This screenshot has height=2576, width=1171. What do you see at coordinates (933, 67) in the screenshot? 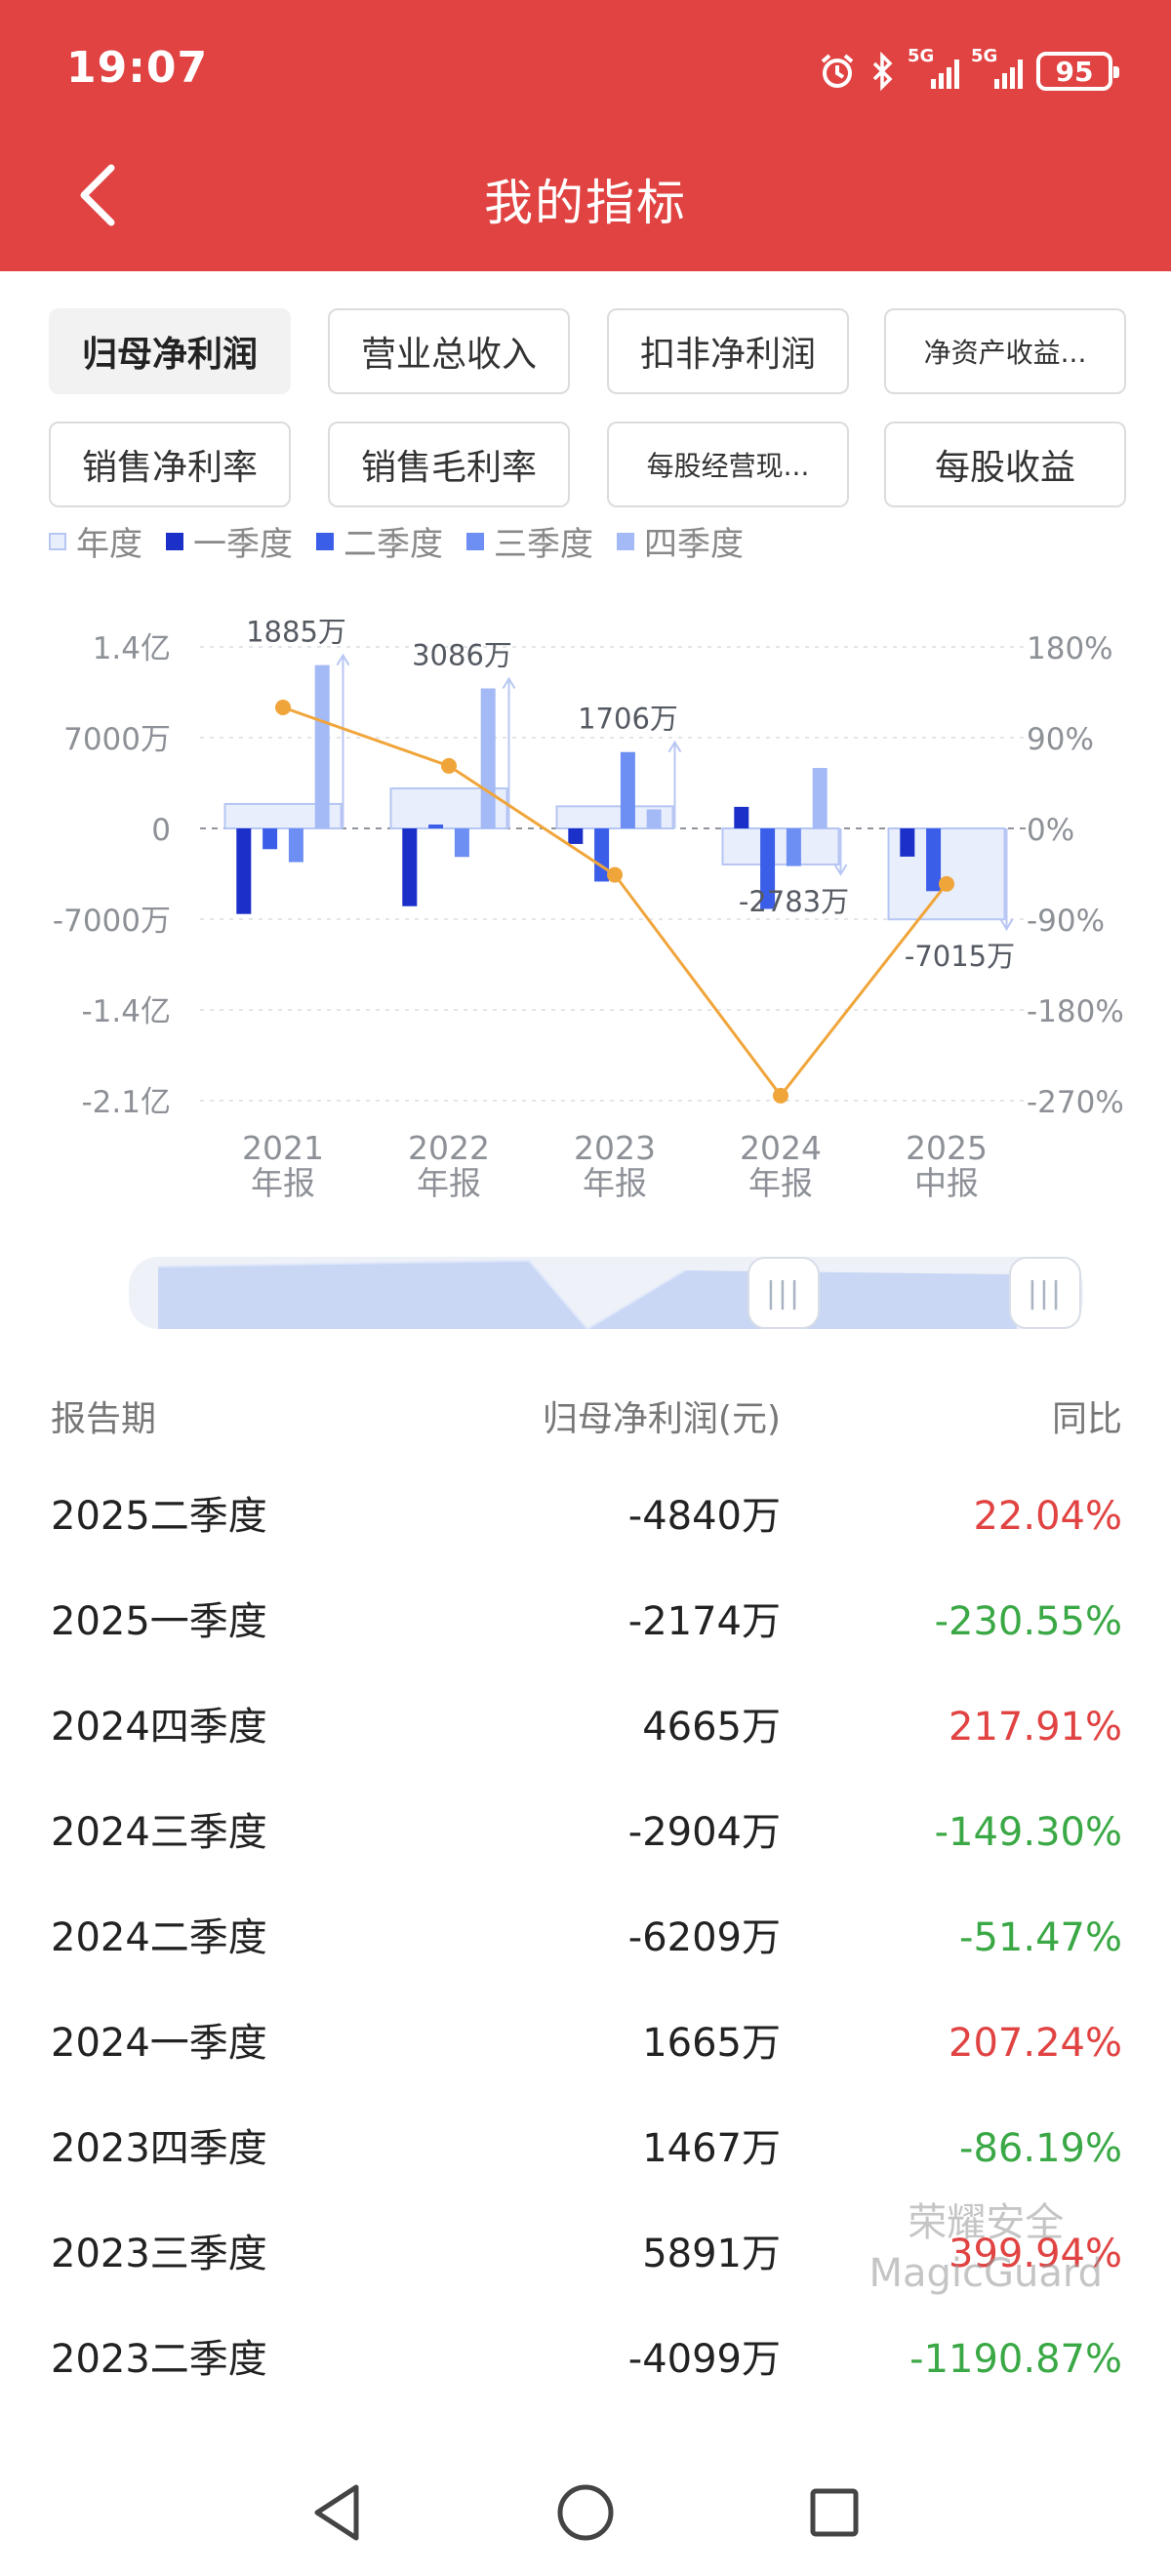
I see `signal-5g-icon-1: 5G` at bounding box center [933, 67].